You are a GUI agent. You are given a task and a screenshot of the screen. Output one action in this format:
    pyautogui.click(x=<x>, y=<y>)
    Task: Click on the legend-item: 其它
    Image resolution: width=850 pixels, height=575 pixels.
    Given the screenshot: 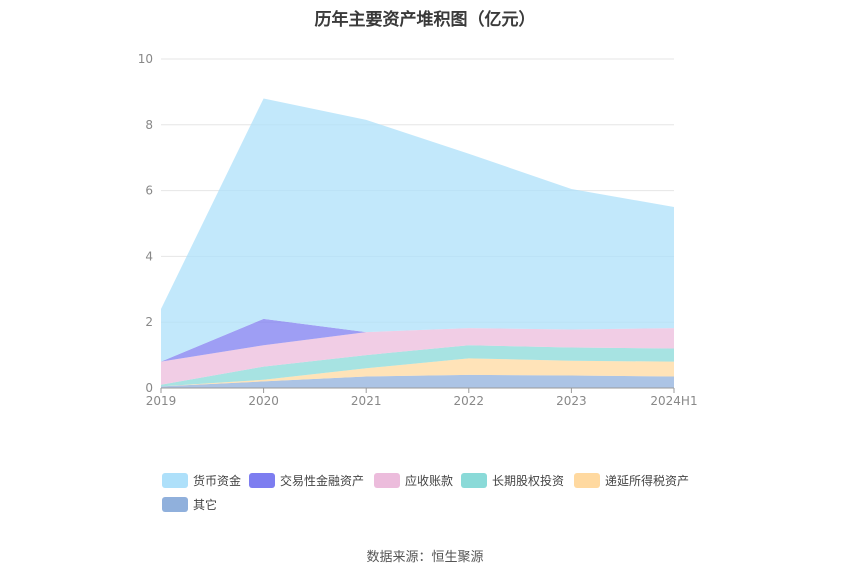 What is the action you would take?
    pyautogui.click(x=189, y=504)
    